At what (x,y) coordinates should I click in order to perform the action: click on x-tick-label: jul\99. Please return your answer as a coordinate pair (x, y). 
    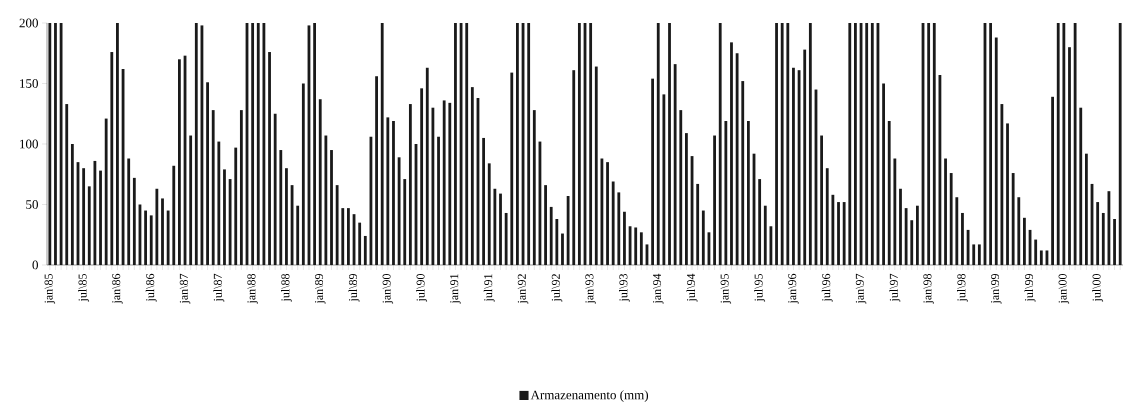
    Looking at the image, I should click on (1030, 288).